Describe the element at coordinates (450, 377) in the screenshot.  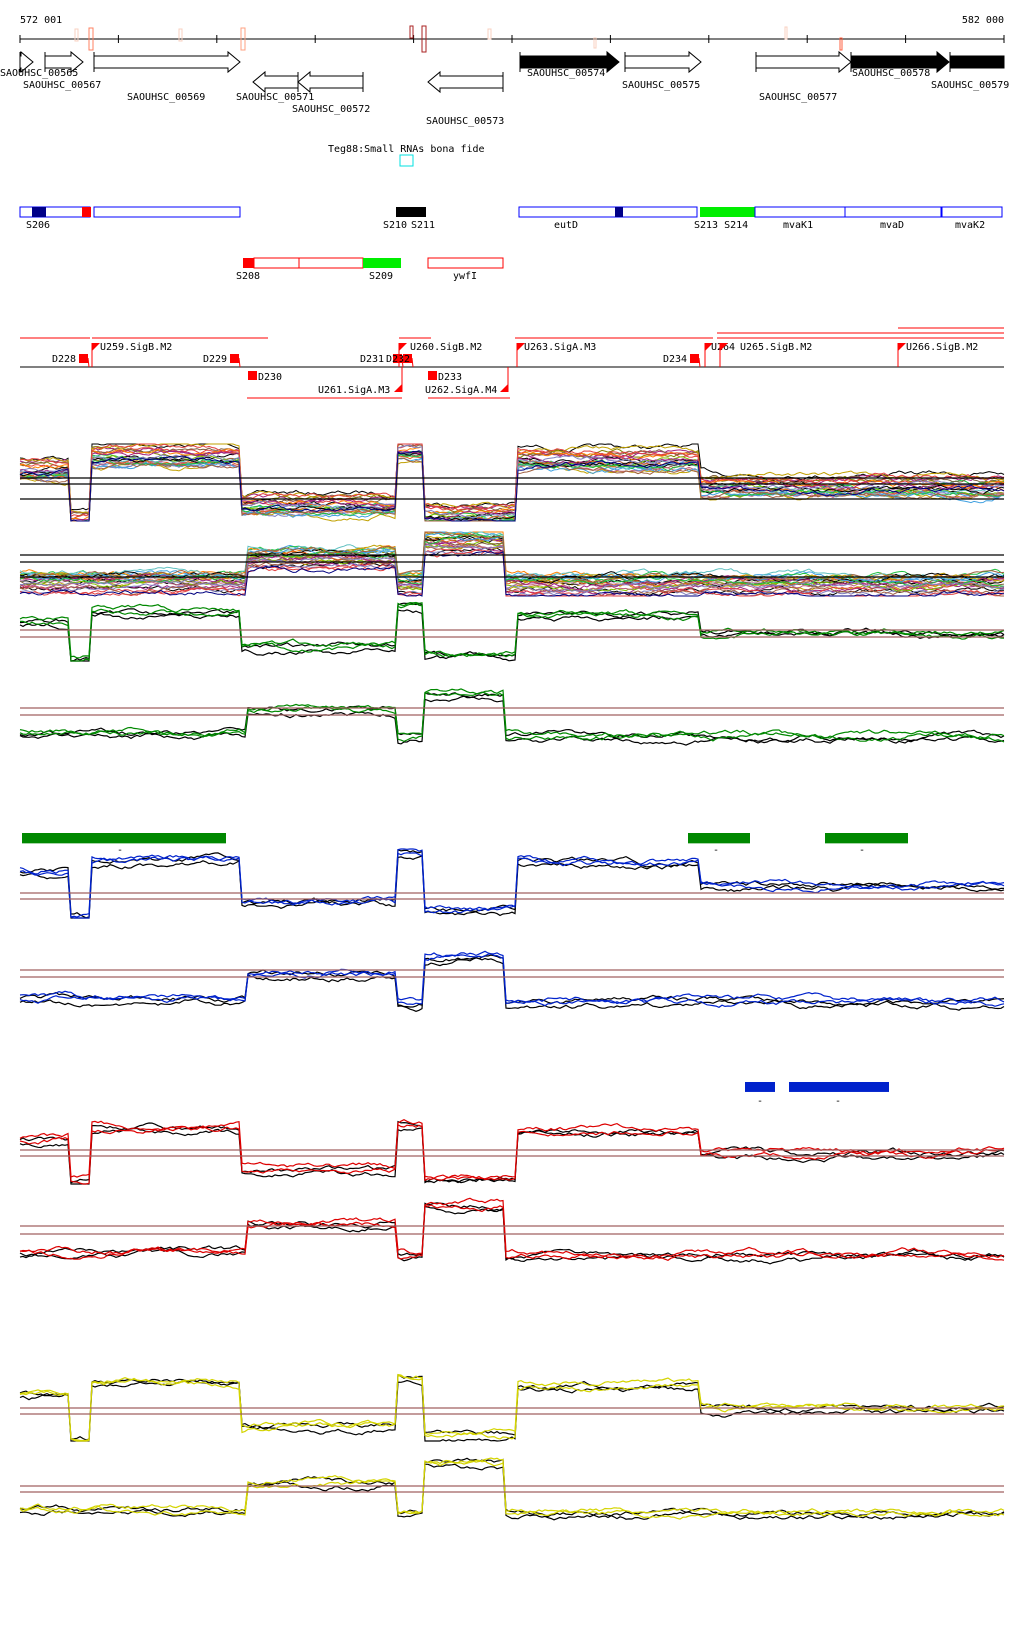
I see `promoter-label: D233` at that location.